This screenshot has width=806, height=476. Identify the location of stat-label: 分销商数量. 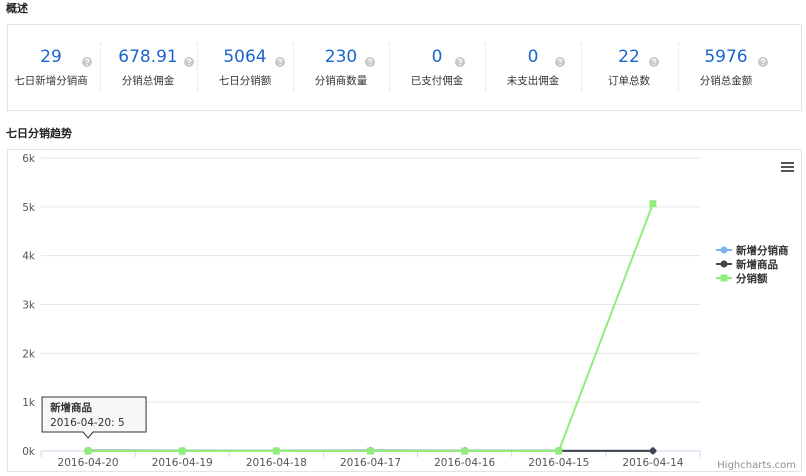
(341, 81).